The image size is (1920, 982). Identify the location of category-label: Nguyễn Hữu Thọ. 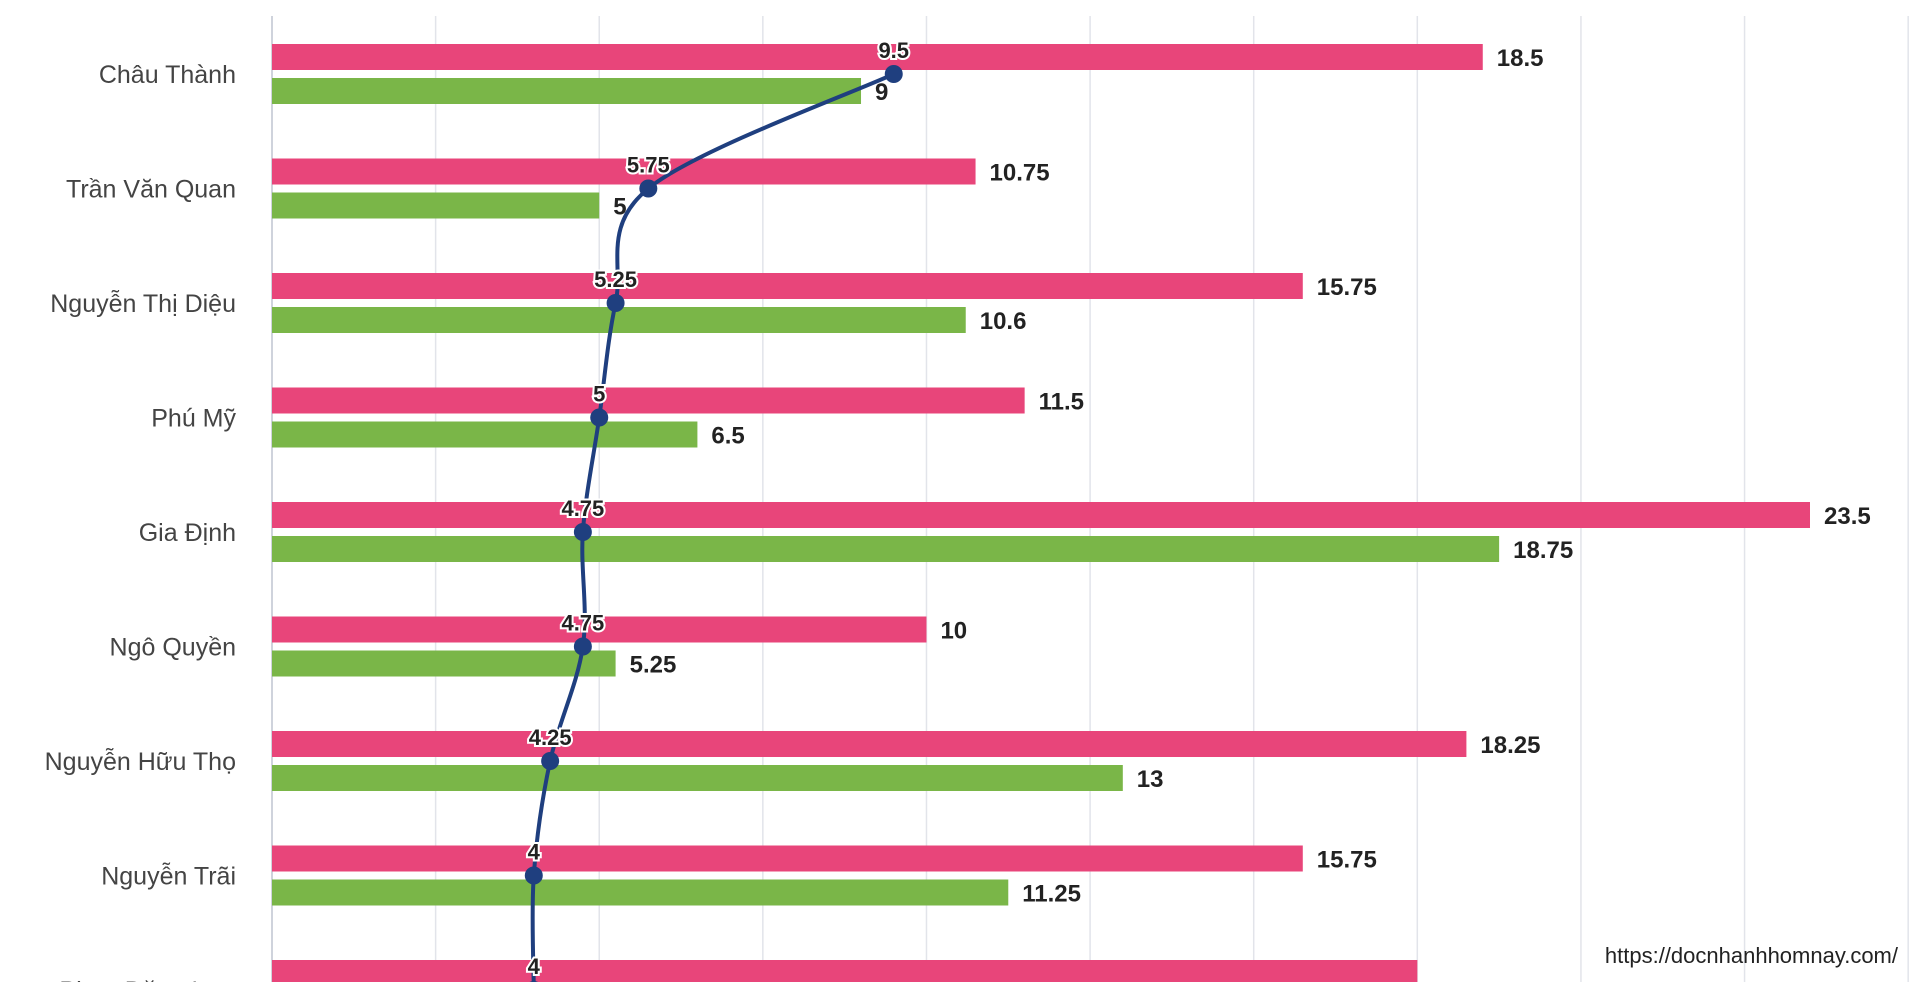
(140, 761).